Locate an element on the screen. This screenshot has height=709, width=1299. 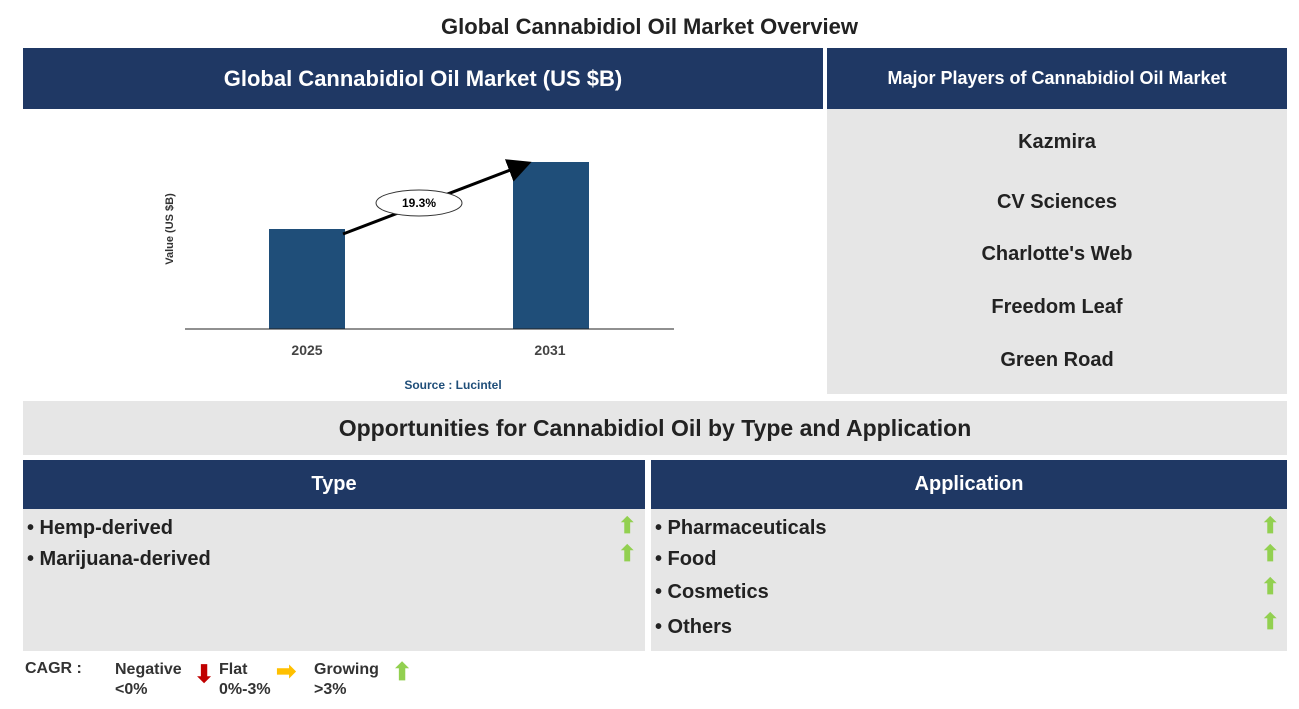
bar-2031 is located at coordinates (551, 245).